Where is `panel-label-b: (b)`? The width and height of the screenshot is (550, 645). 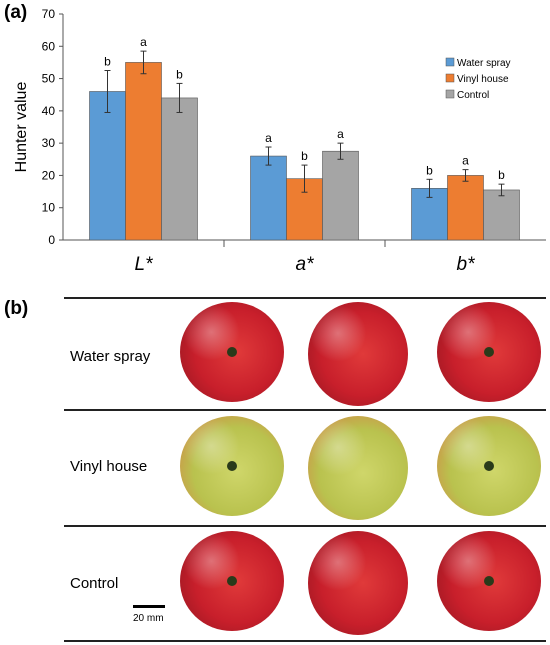
panel-label-b: (b) is located at coordinates (16, 308).